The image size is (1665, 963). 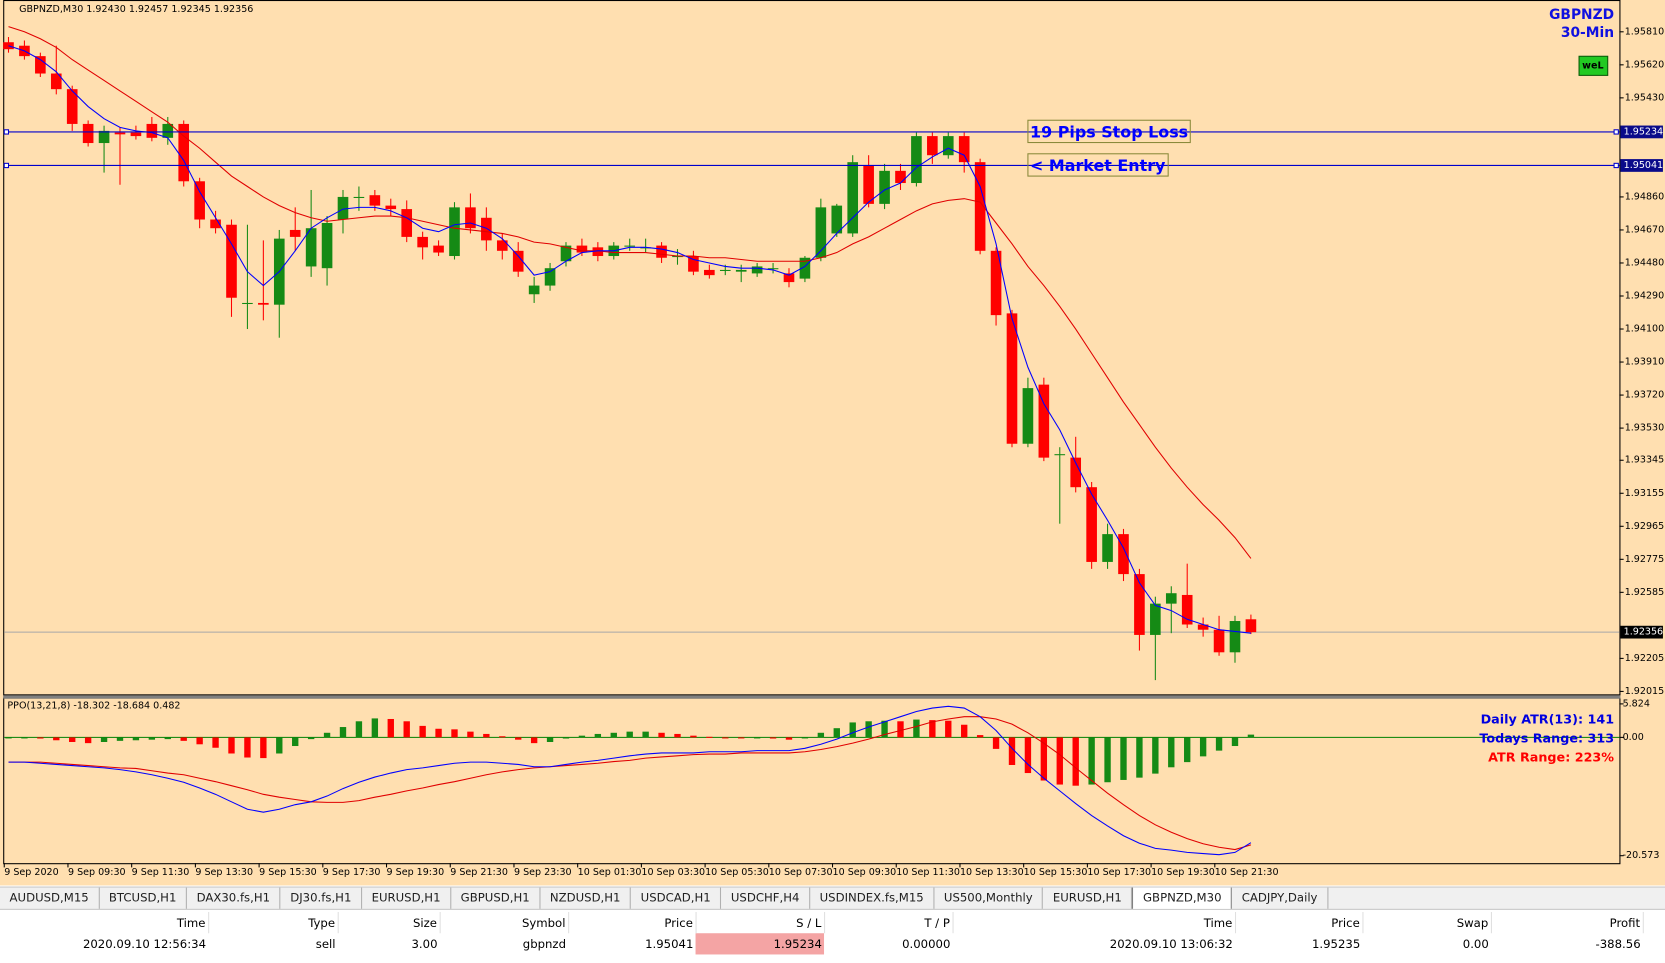 I want to click on chart-tab: GBPNZD,M30, so click(x=1182, y=898).